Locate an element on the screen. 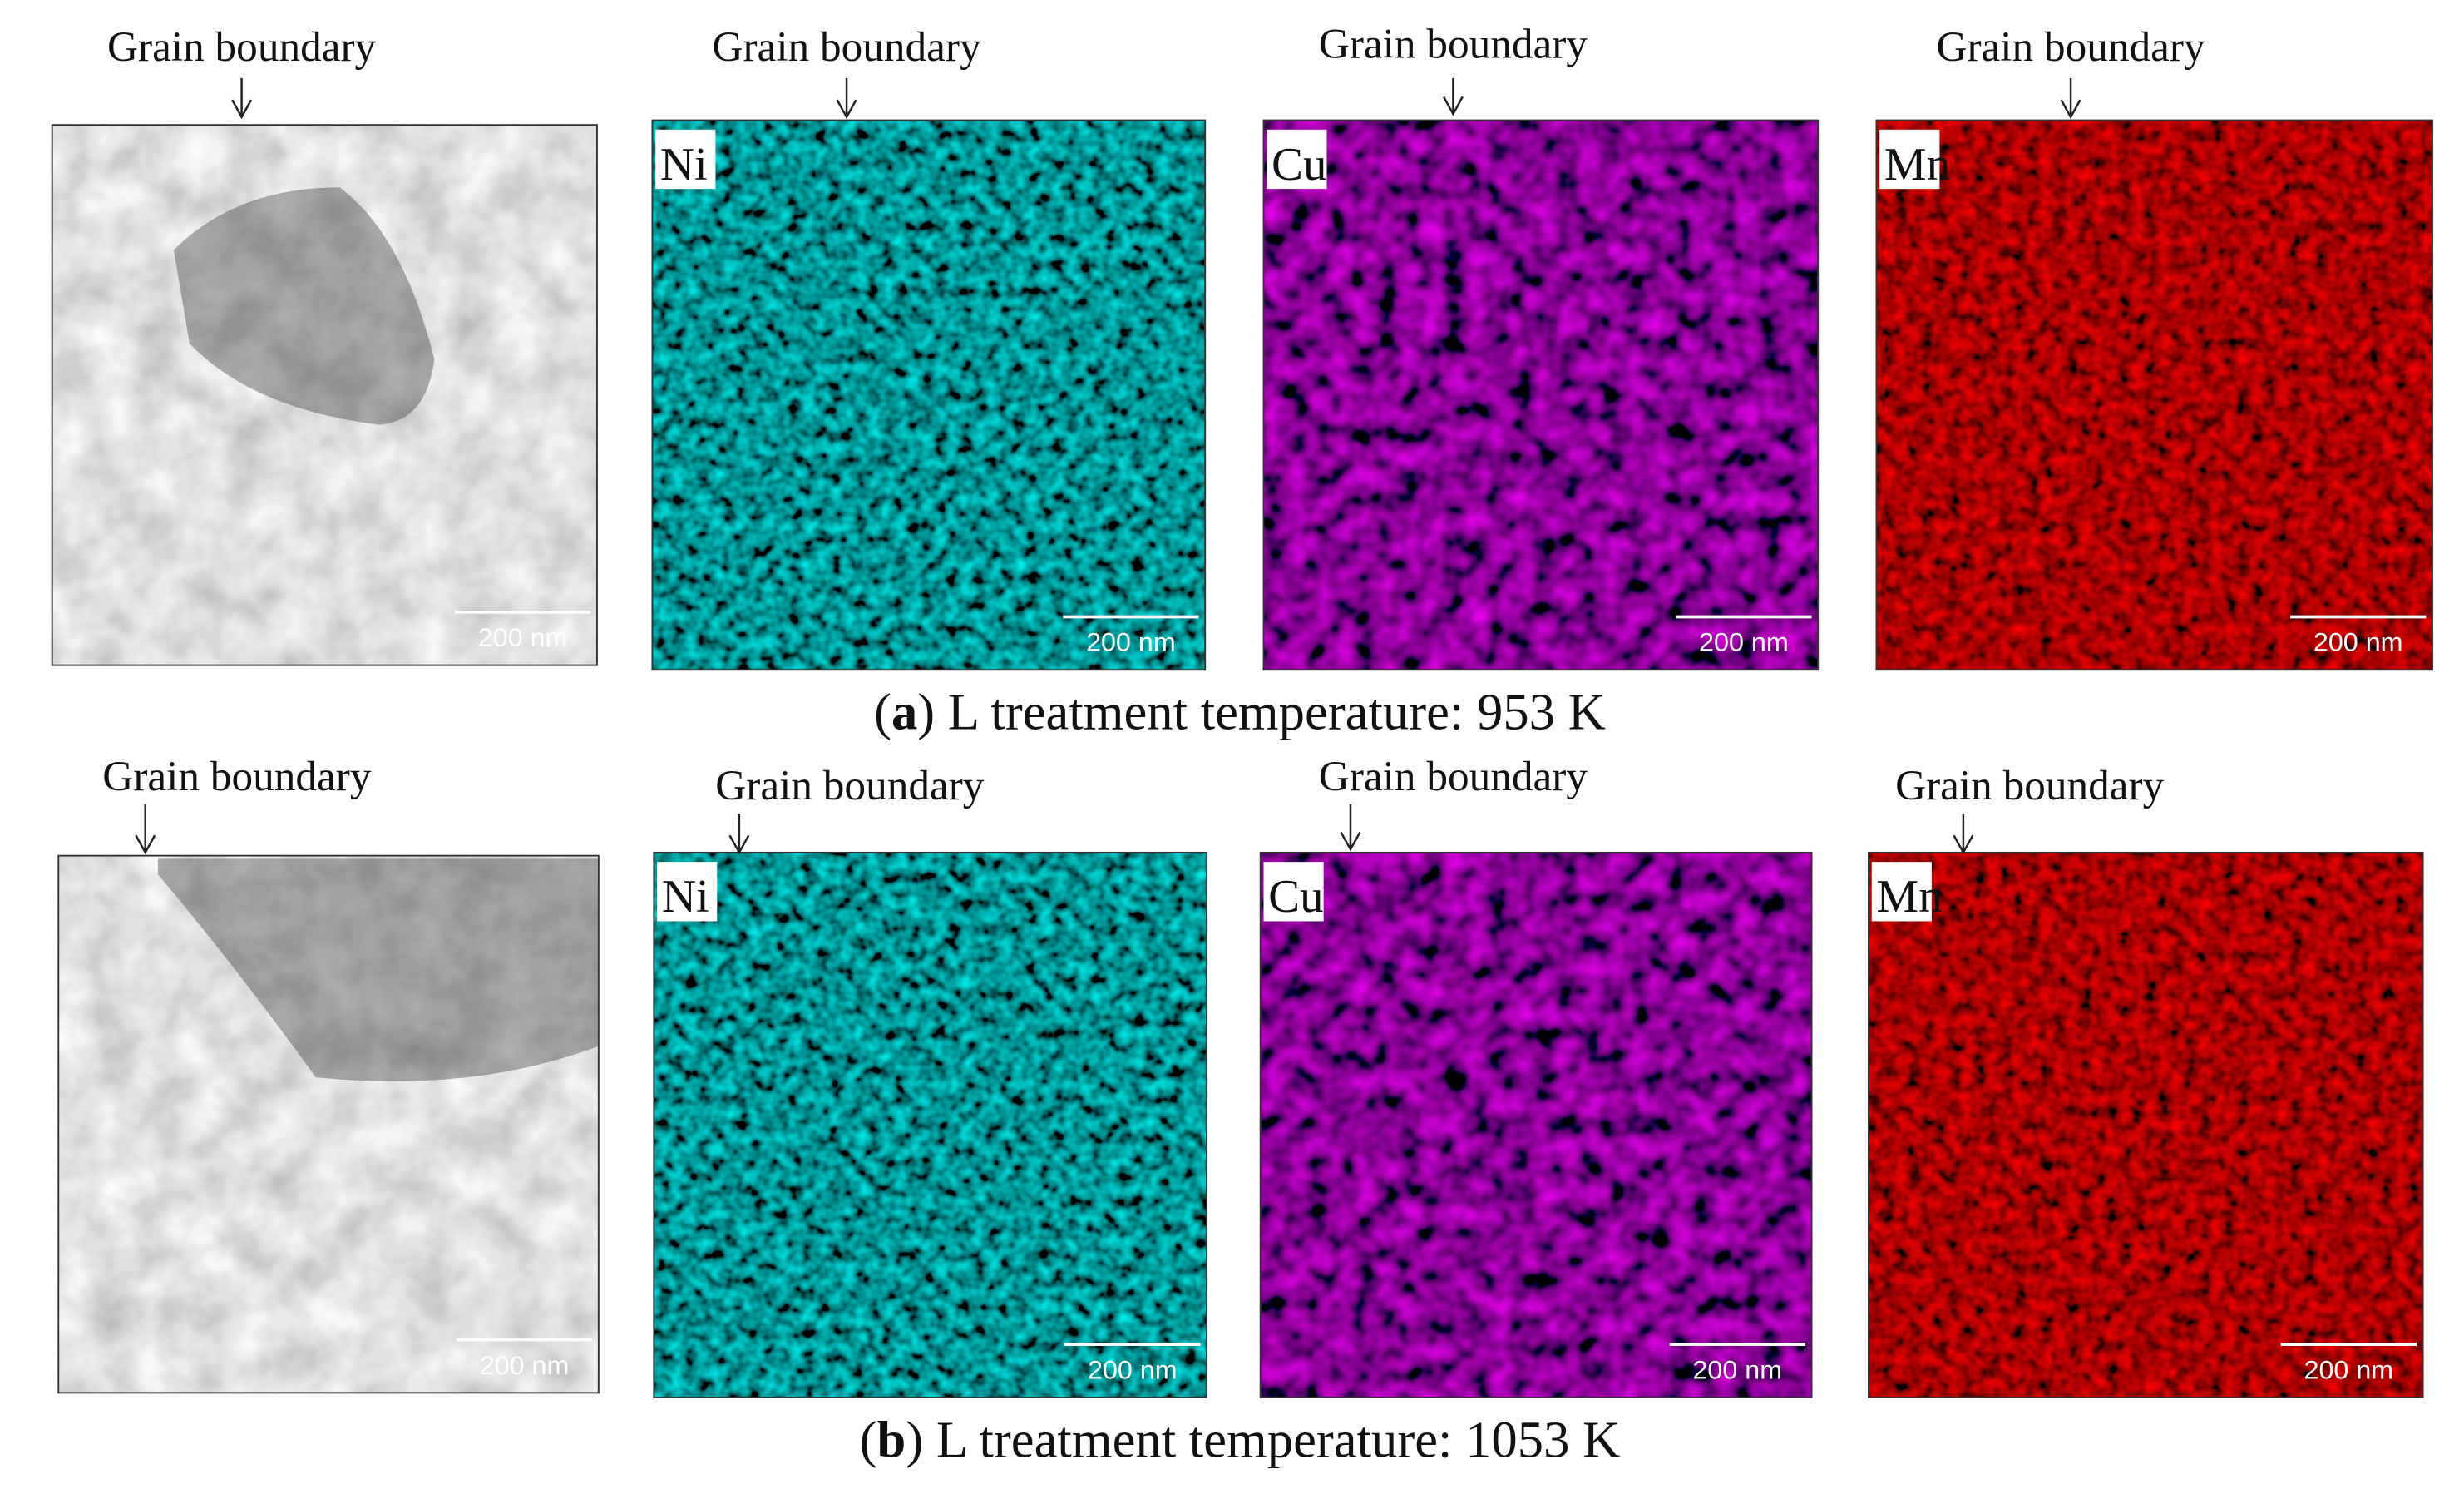 Image resolution: width=2464 pixels, height=1499 pixels. caption: (a) L treatment temperature: 953 K is located at coordinates (1240, 712).